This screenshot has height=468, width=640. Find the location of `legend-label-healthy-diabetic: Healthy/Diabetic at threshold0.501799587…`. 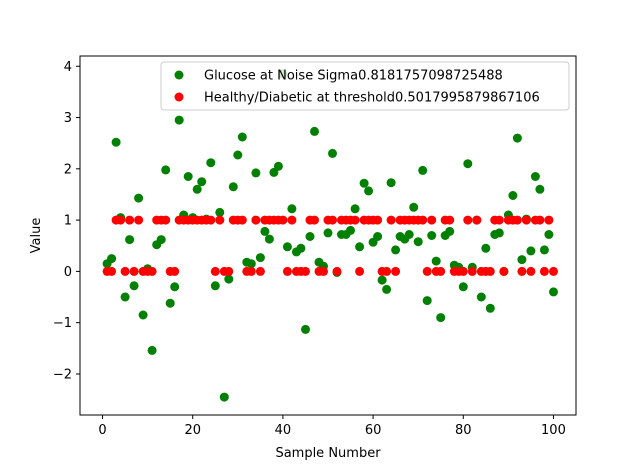

legend-label-healthy-diabetic: Healthy/Diabetic at threshold0.501799587… is located at coordinates (372, 98).